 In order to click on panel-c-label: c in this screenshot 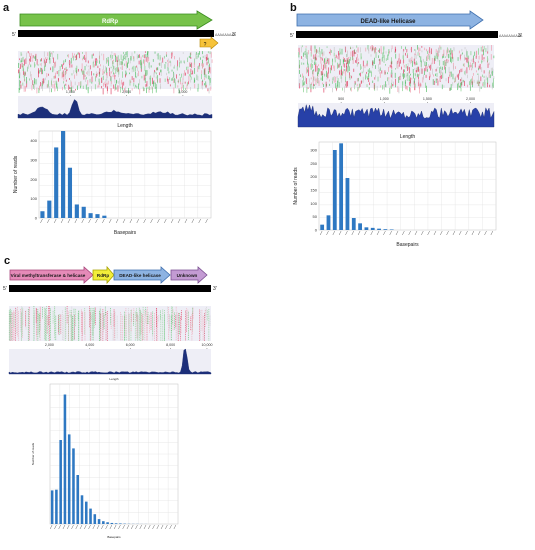, I will do `click(7, 261)`.